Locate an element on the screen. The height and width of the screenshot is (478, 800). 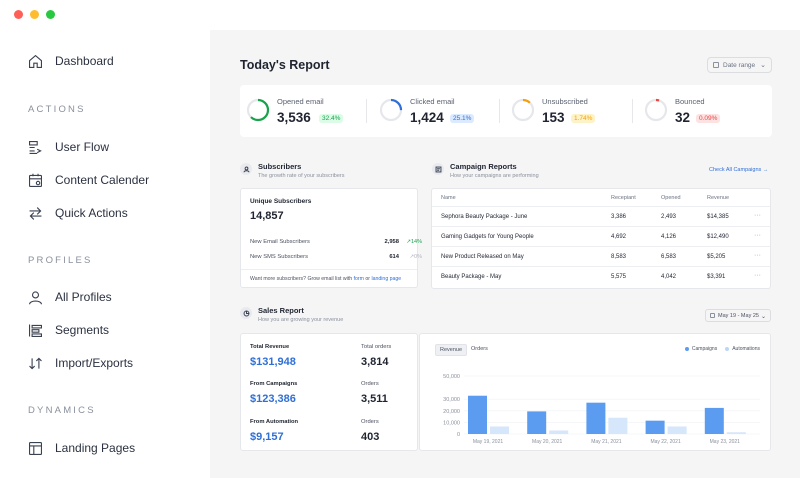
metric-count: 403 is located at coordinates (370, 437).